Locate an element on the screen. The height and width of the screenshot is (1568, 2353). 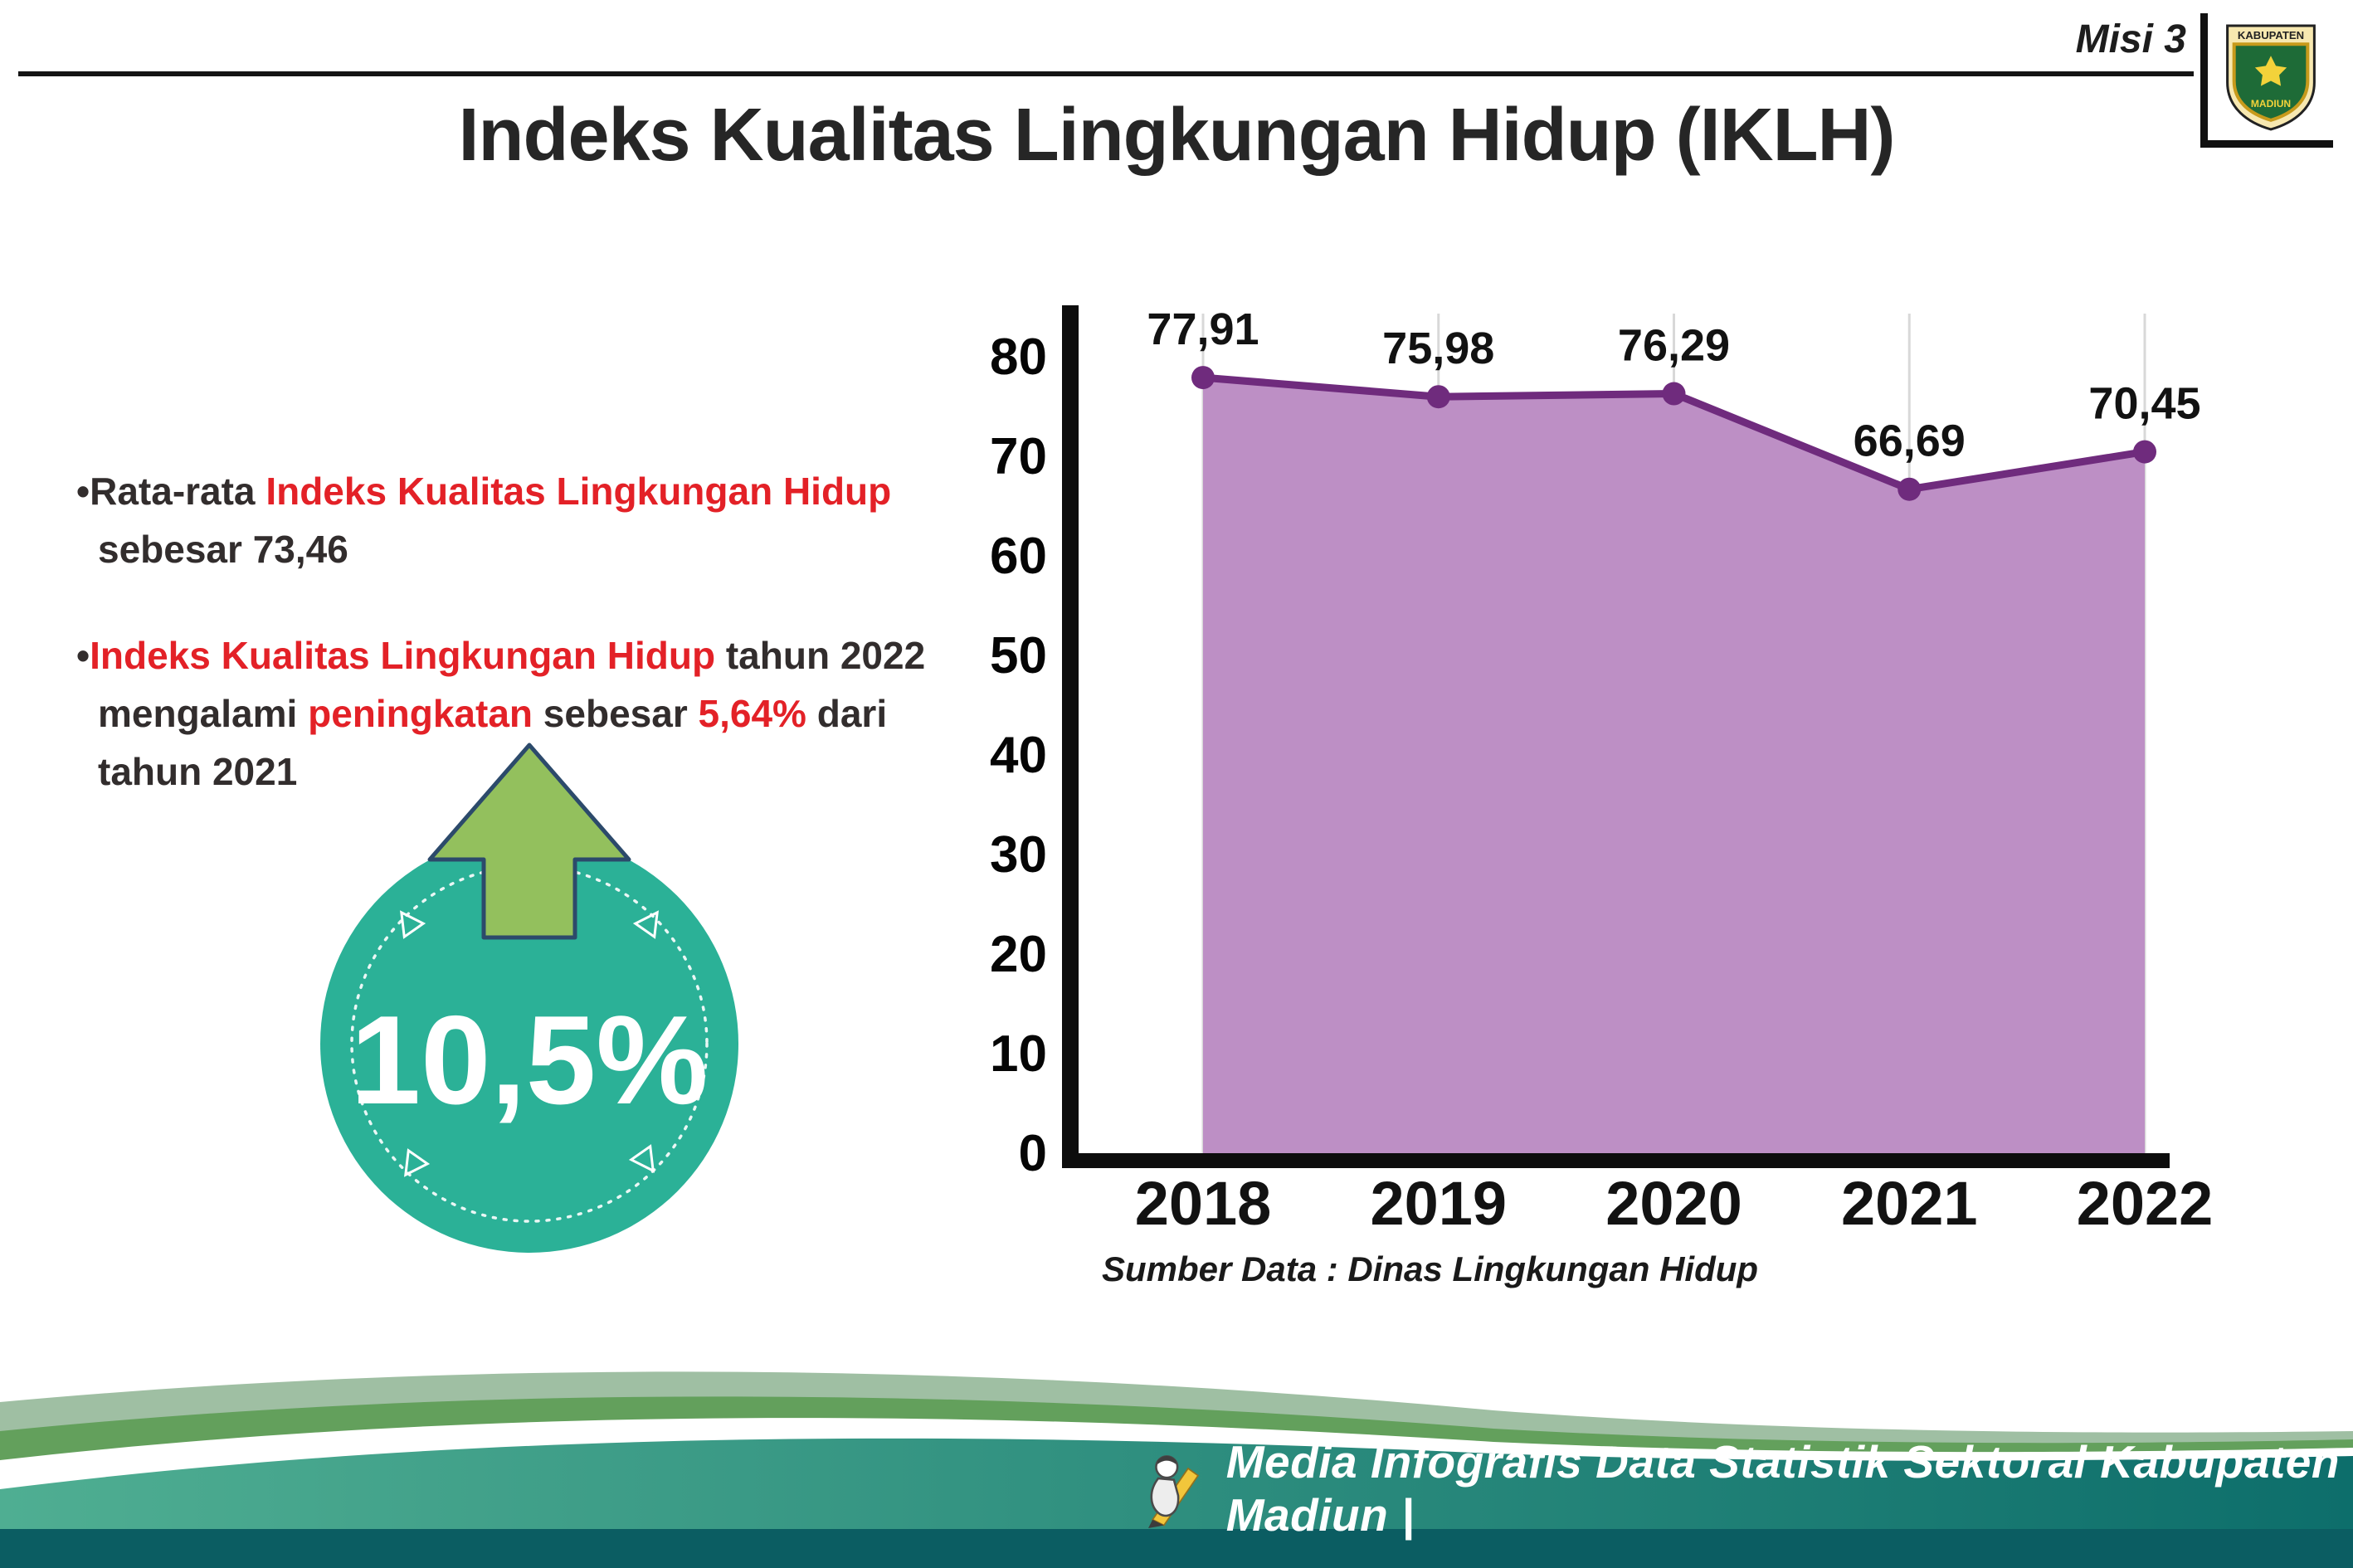
kabupaten-madiun-logo: KABUPATEN MADIUN is located at coordinates (2266, 80).